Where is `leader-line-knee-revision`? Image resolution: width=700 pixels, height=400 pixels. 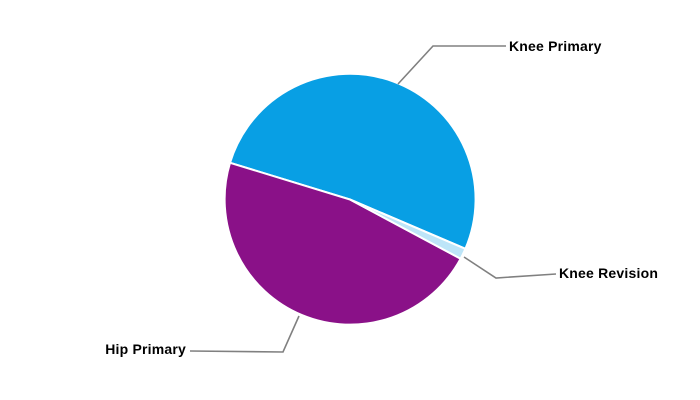
leader-line-knee-revision is located at coordinates (510, 267).